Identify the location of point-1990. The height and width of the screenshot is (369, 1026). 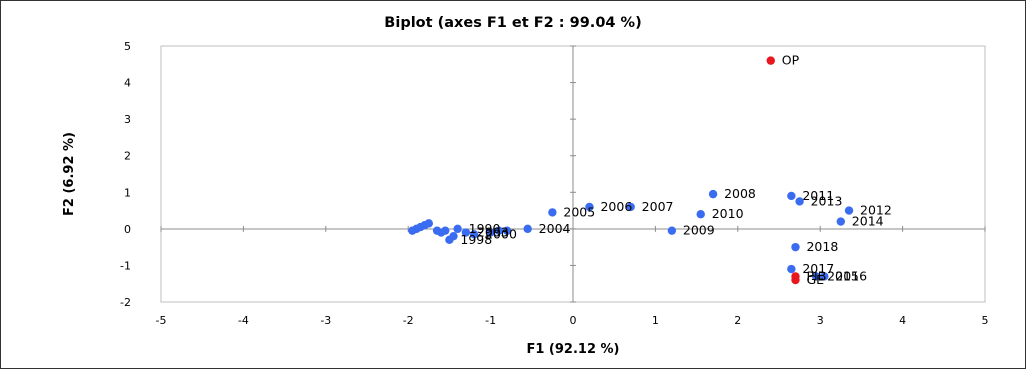
(457, 229).